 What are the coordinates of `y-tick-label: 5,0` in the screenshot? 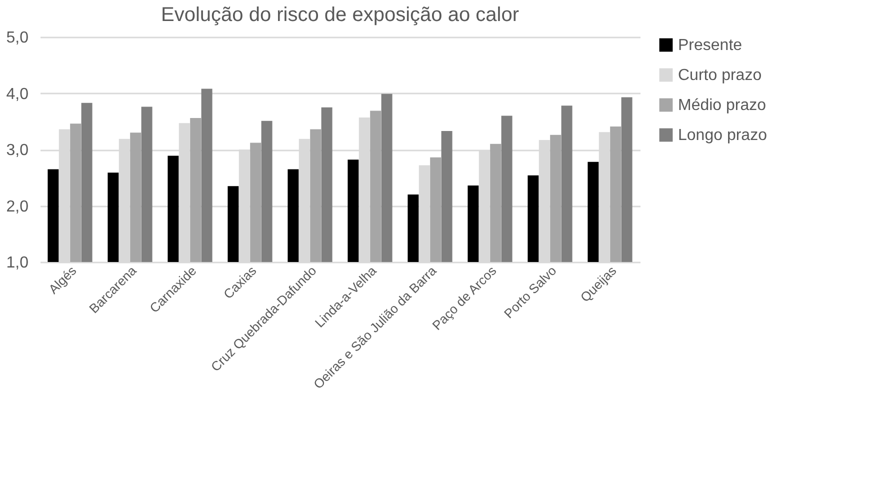 It's located at (17, 38).